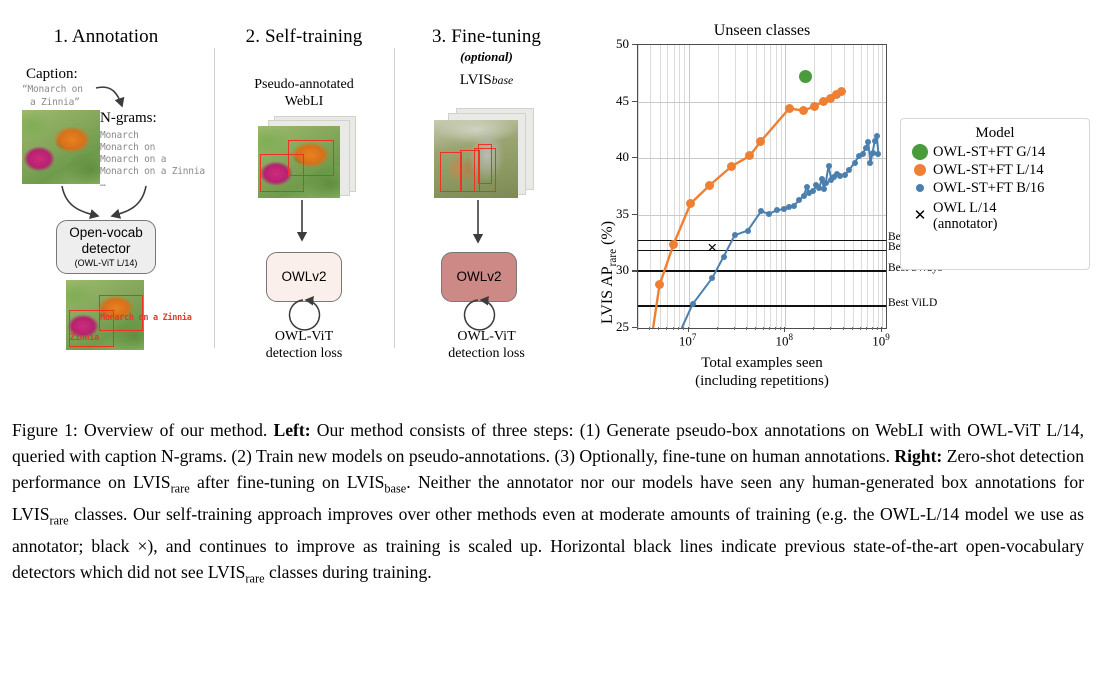 Image resolution: width=1096 pixels, height=684 pixels. What do you see at coordinates (998, 152) in the screenshot?
I see `legend-item-g14: OWL-ST+FT G/14` at bounding box center [998, 152].